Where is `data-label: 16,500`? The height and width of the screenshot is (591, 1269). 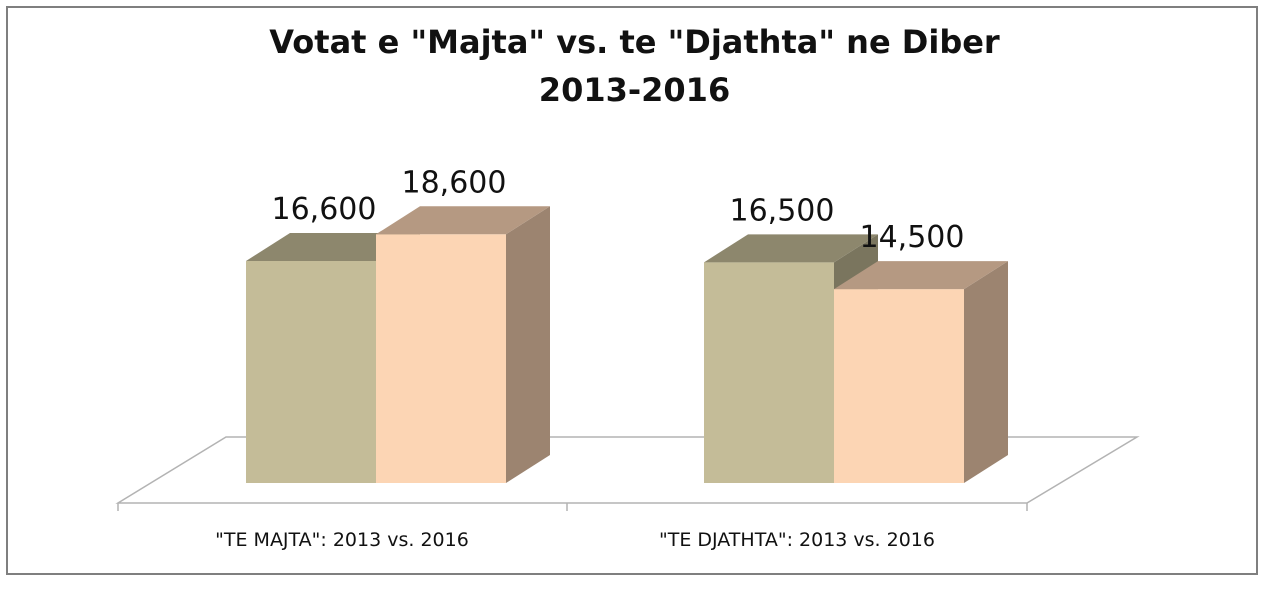 data-label: 16,500 is located at coordinates (782, 210).